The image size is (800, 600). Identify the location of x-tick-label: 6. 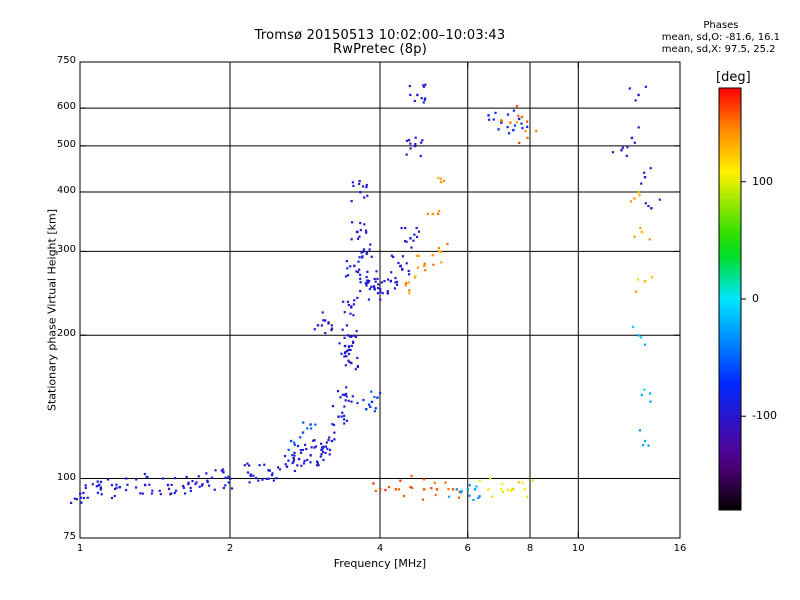
(467, 548).